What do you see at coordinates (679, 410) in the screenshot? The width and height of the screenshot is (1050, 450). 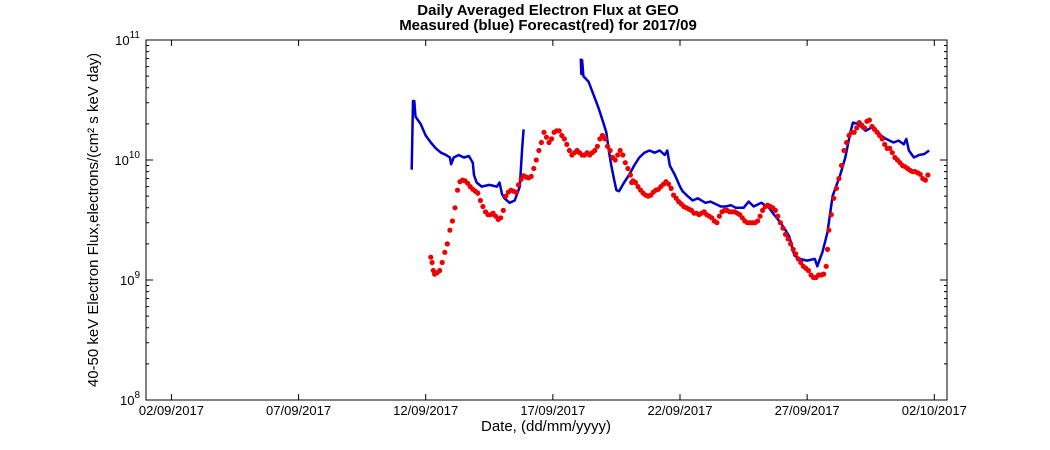 I see `x-tick-label: 22/09/2017` at bounding box center [679, 410].